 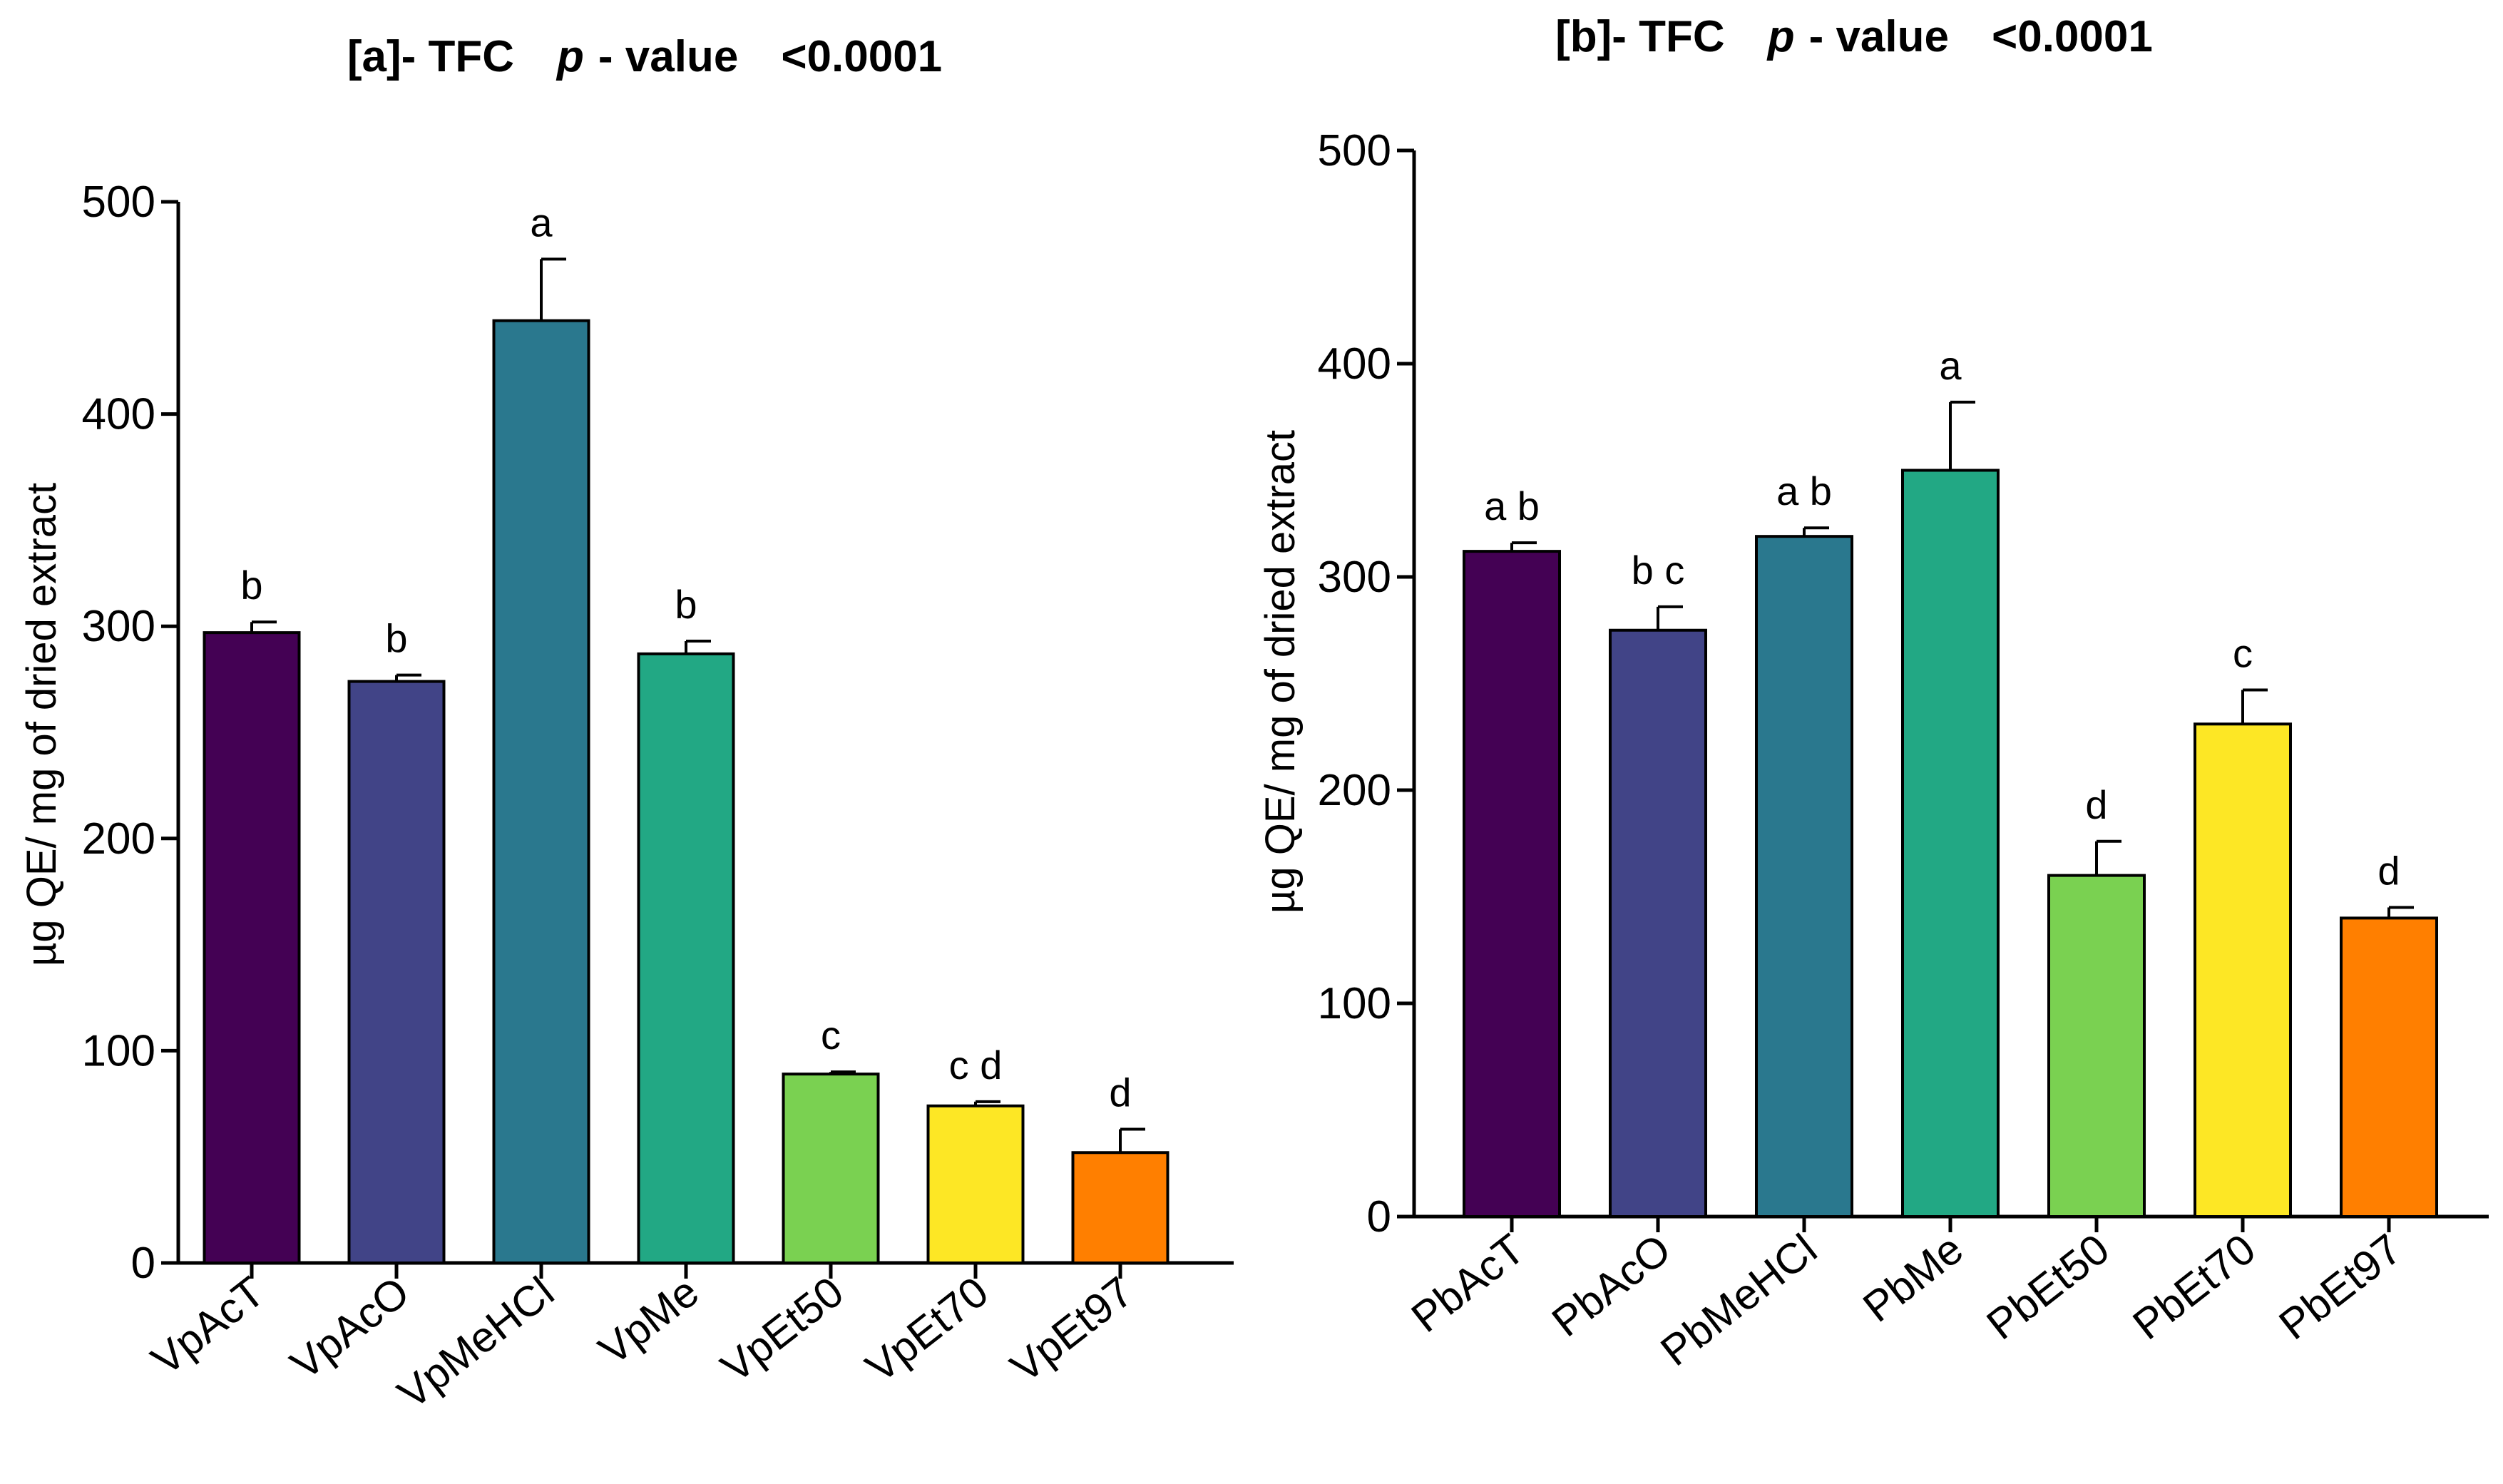 I want to click on panel-a-bar-vpaco, so click(x=396, y=972).